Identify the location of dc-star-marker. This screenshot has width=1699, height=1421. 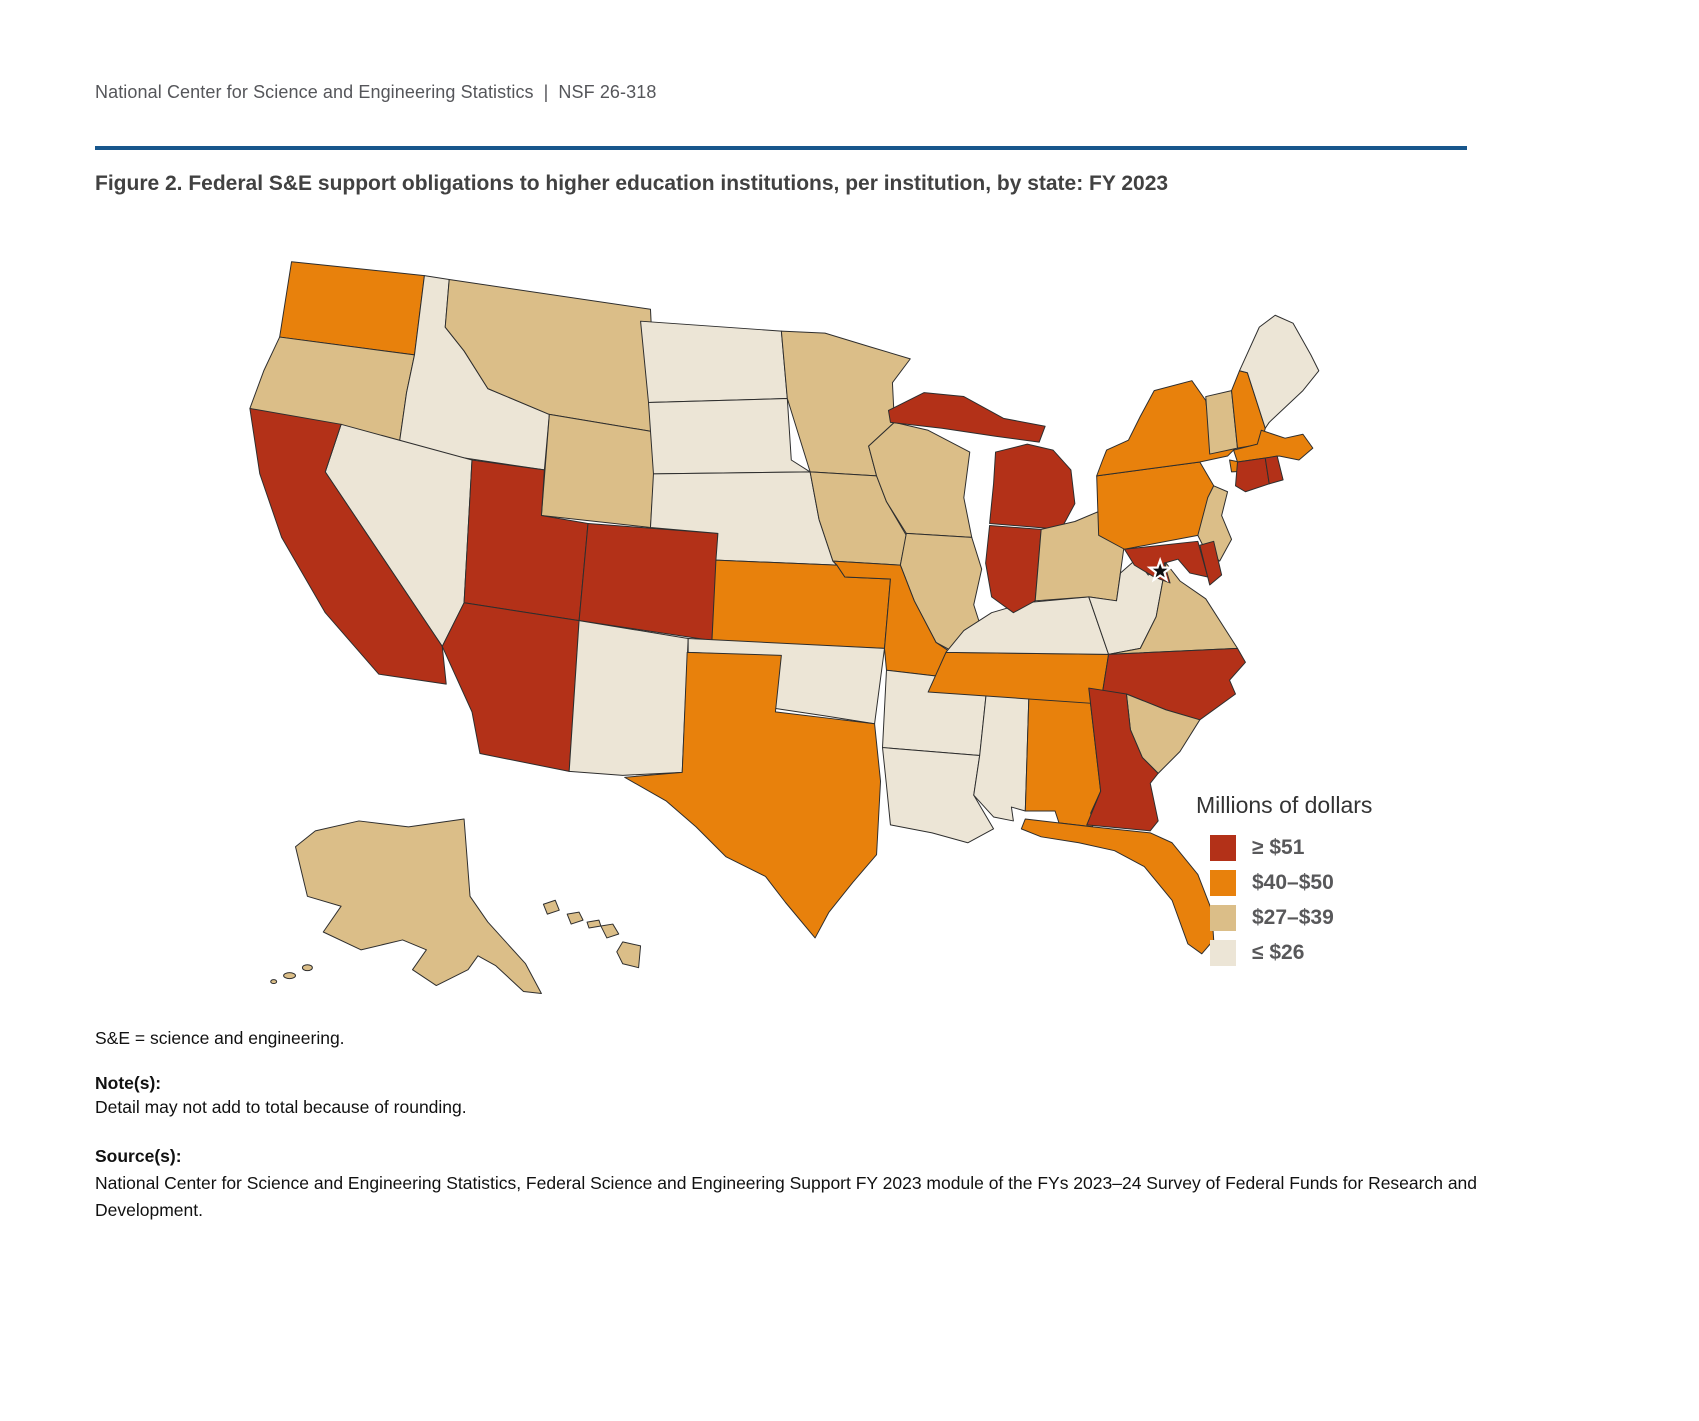
(1160, 569).